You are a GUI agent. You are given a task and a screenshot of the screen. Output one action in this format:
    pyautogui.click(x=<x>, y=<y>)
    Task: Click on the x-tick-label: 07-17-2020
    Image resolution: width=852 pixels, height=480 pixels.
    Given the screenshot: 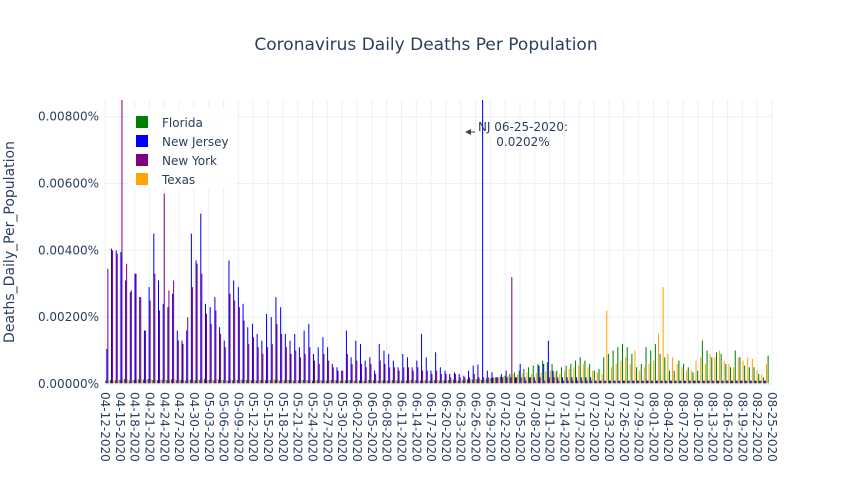 What is the action you would take?
    pyautogui.click(x=579, y=427)
    